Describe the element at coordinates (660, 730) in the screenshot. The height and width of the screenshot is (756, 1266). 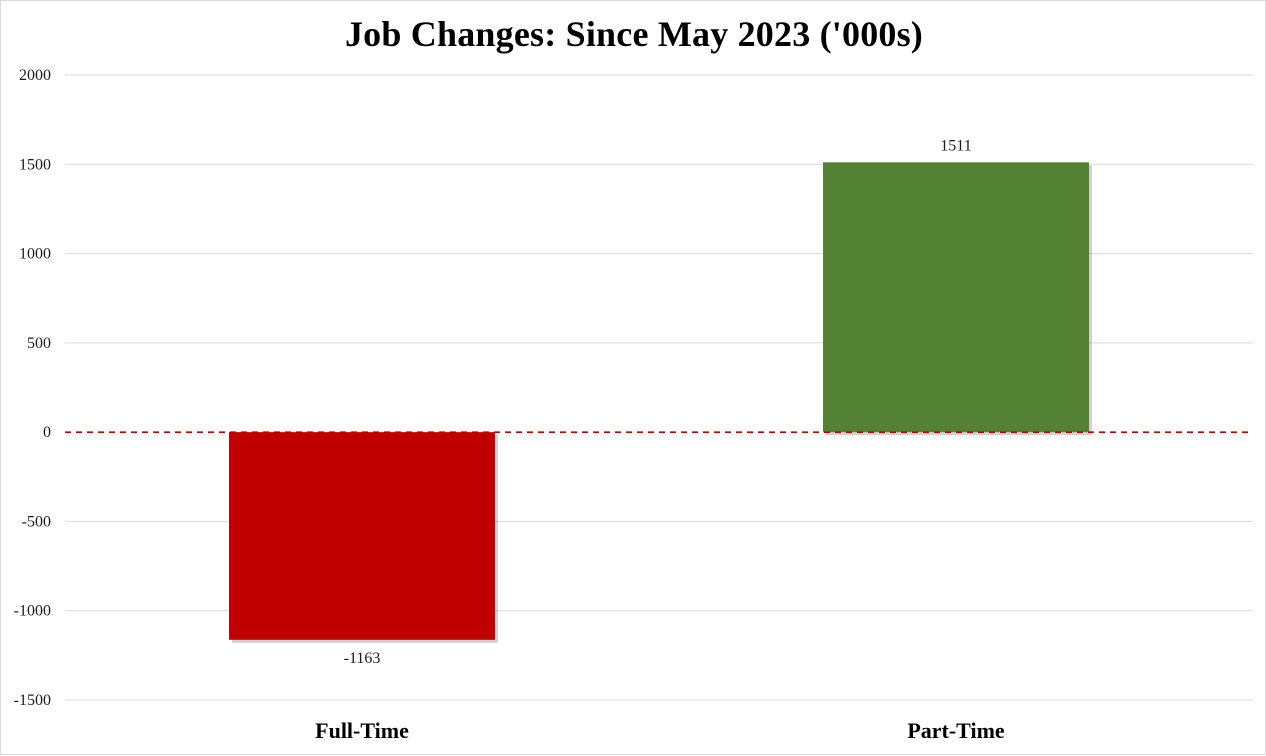
I see `x-axis-categories: Full-Time Part-Time` at that location.